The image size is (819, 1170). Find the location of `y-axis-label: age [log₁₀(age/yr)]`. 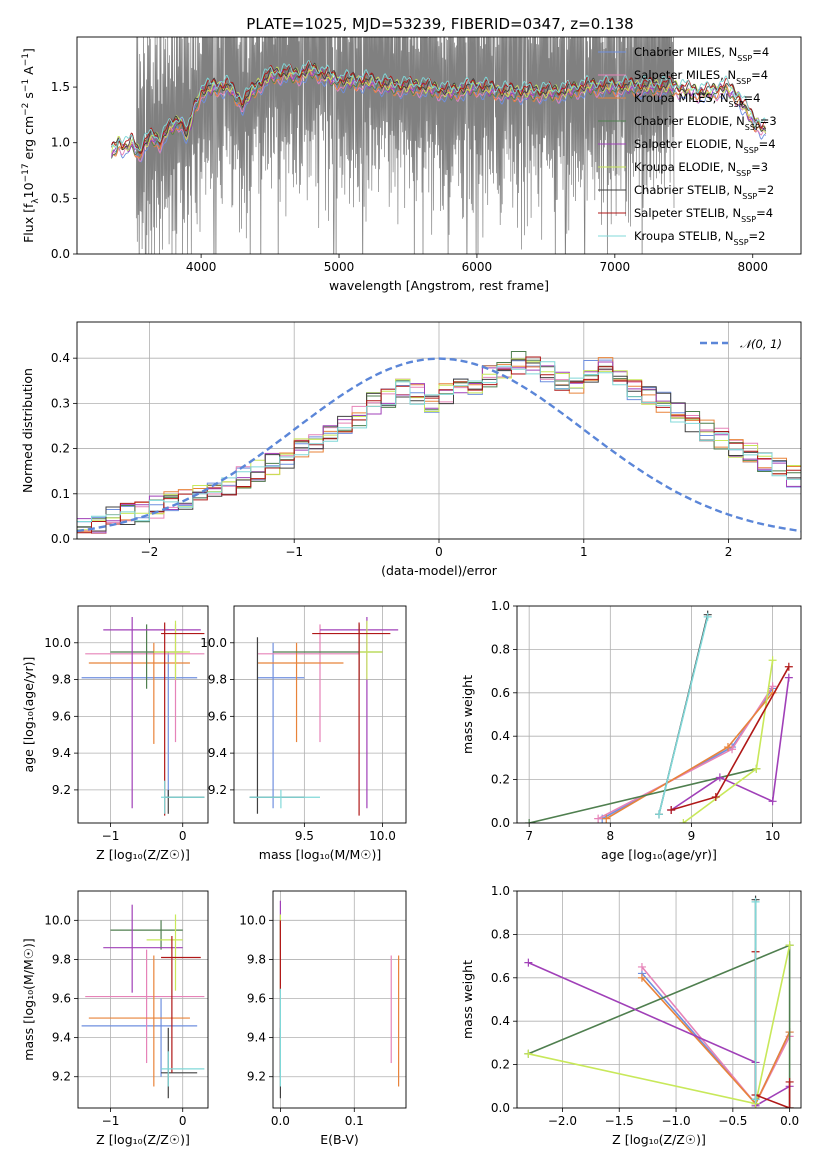

y-axis-label: age [log₁₀(age/yr)] is located at coordinates (28, 715).